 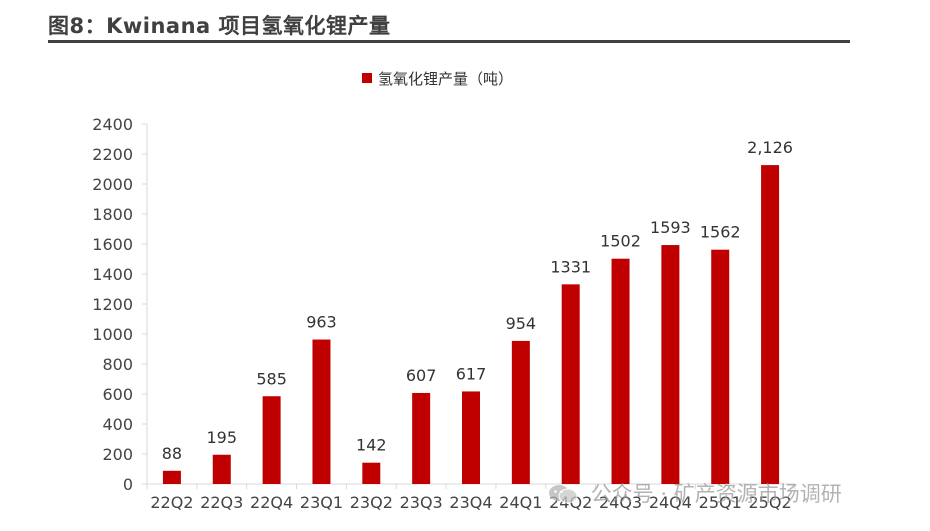 I want to click on x-tick-label: 25Q2, so click(x=770, y=502).